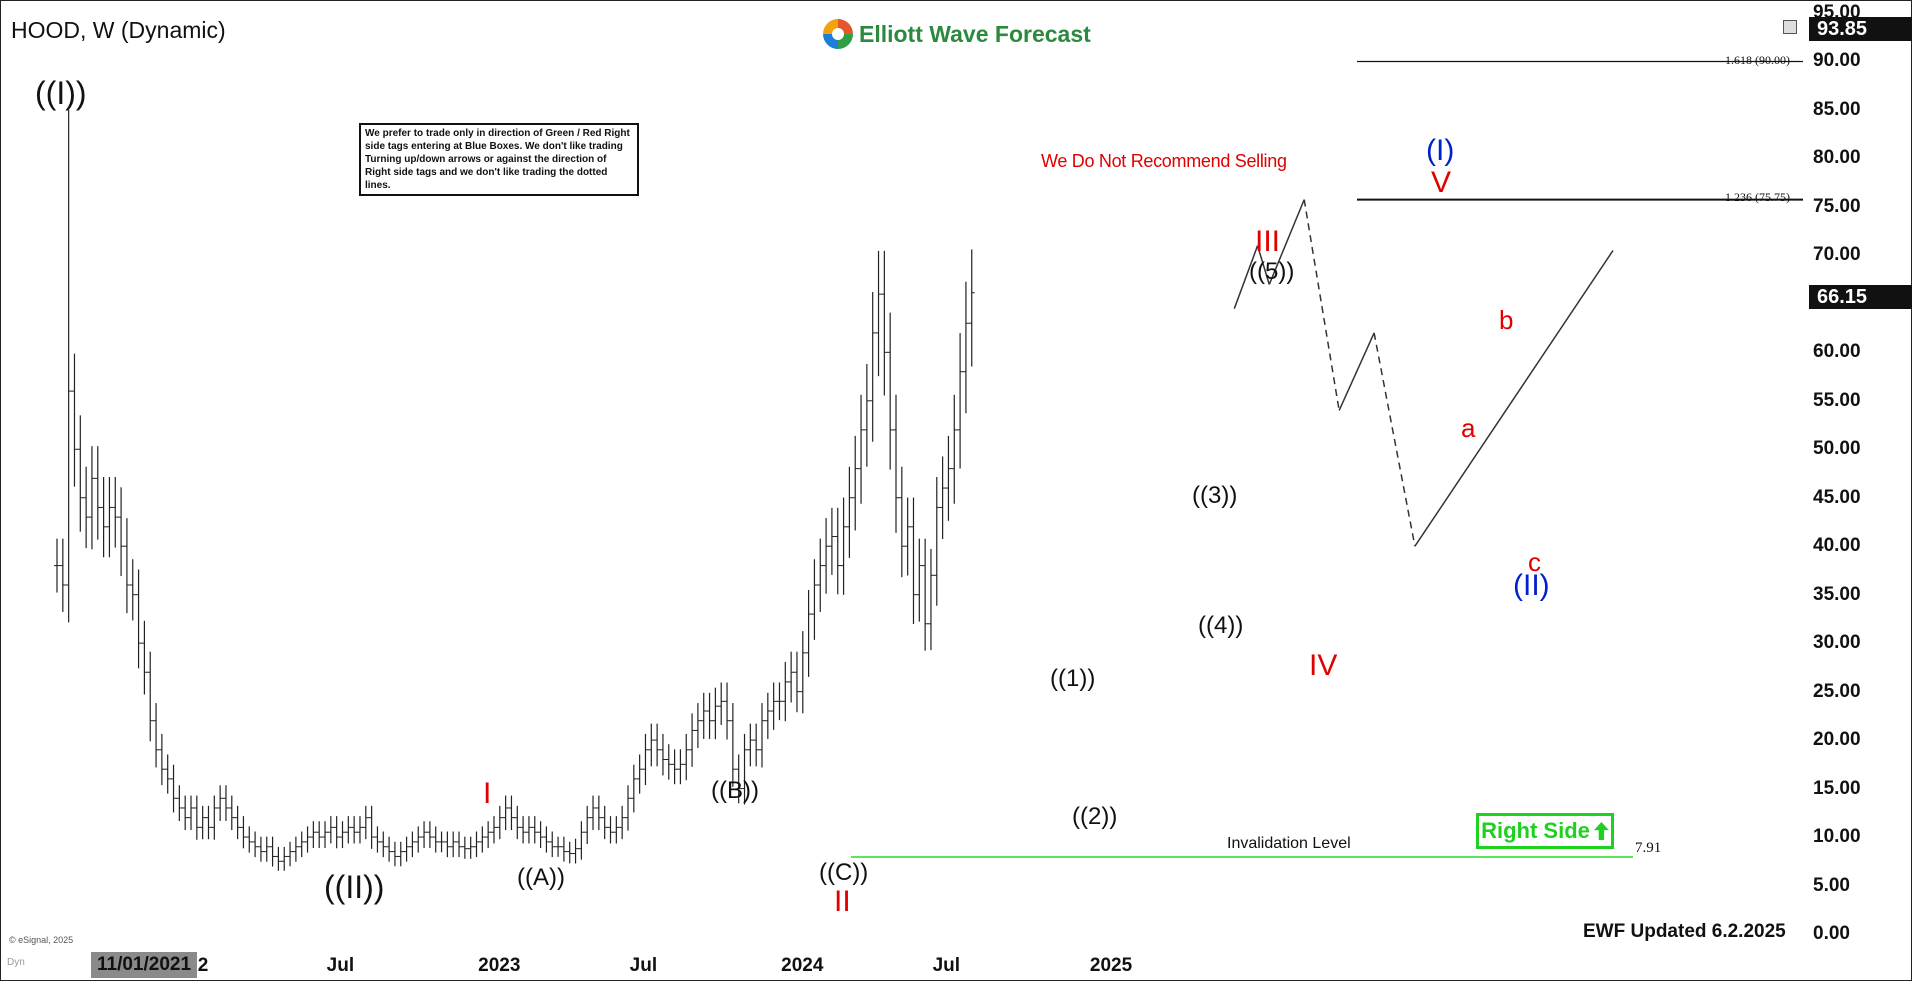 Image resolution: width=1912 pixels, height=982 pixels. Describe the element at coordinates (1790, 27) in the screenshot. I see `window-restore-icon` at that location.